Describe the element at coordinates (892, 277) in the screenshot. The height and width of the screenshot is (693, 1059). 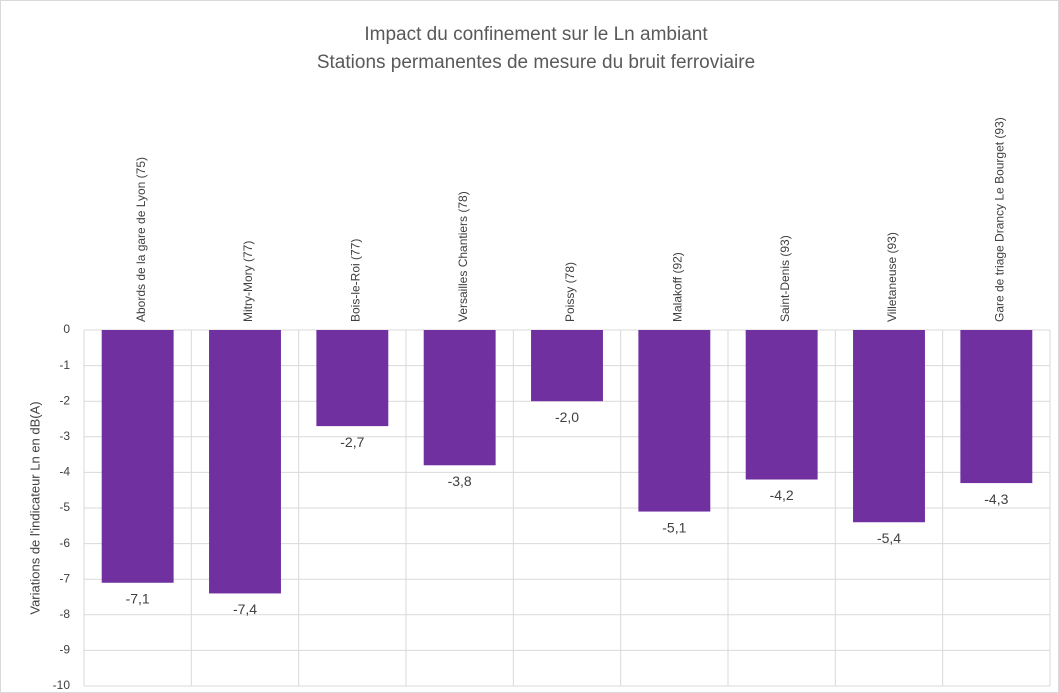
I see `x-tick-label: Villetaneuse (93)` at that location.